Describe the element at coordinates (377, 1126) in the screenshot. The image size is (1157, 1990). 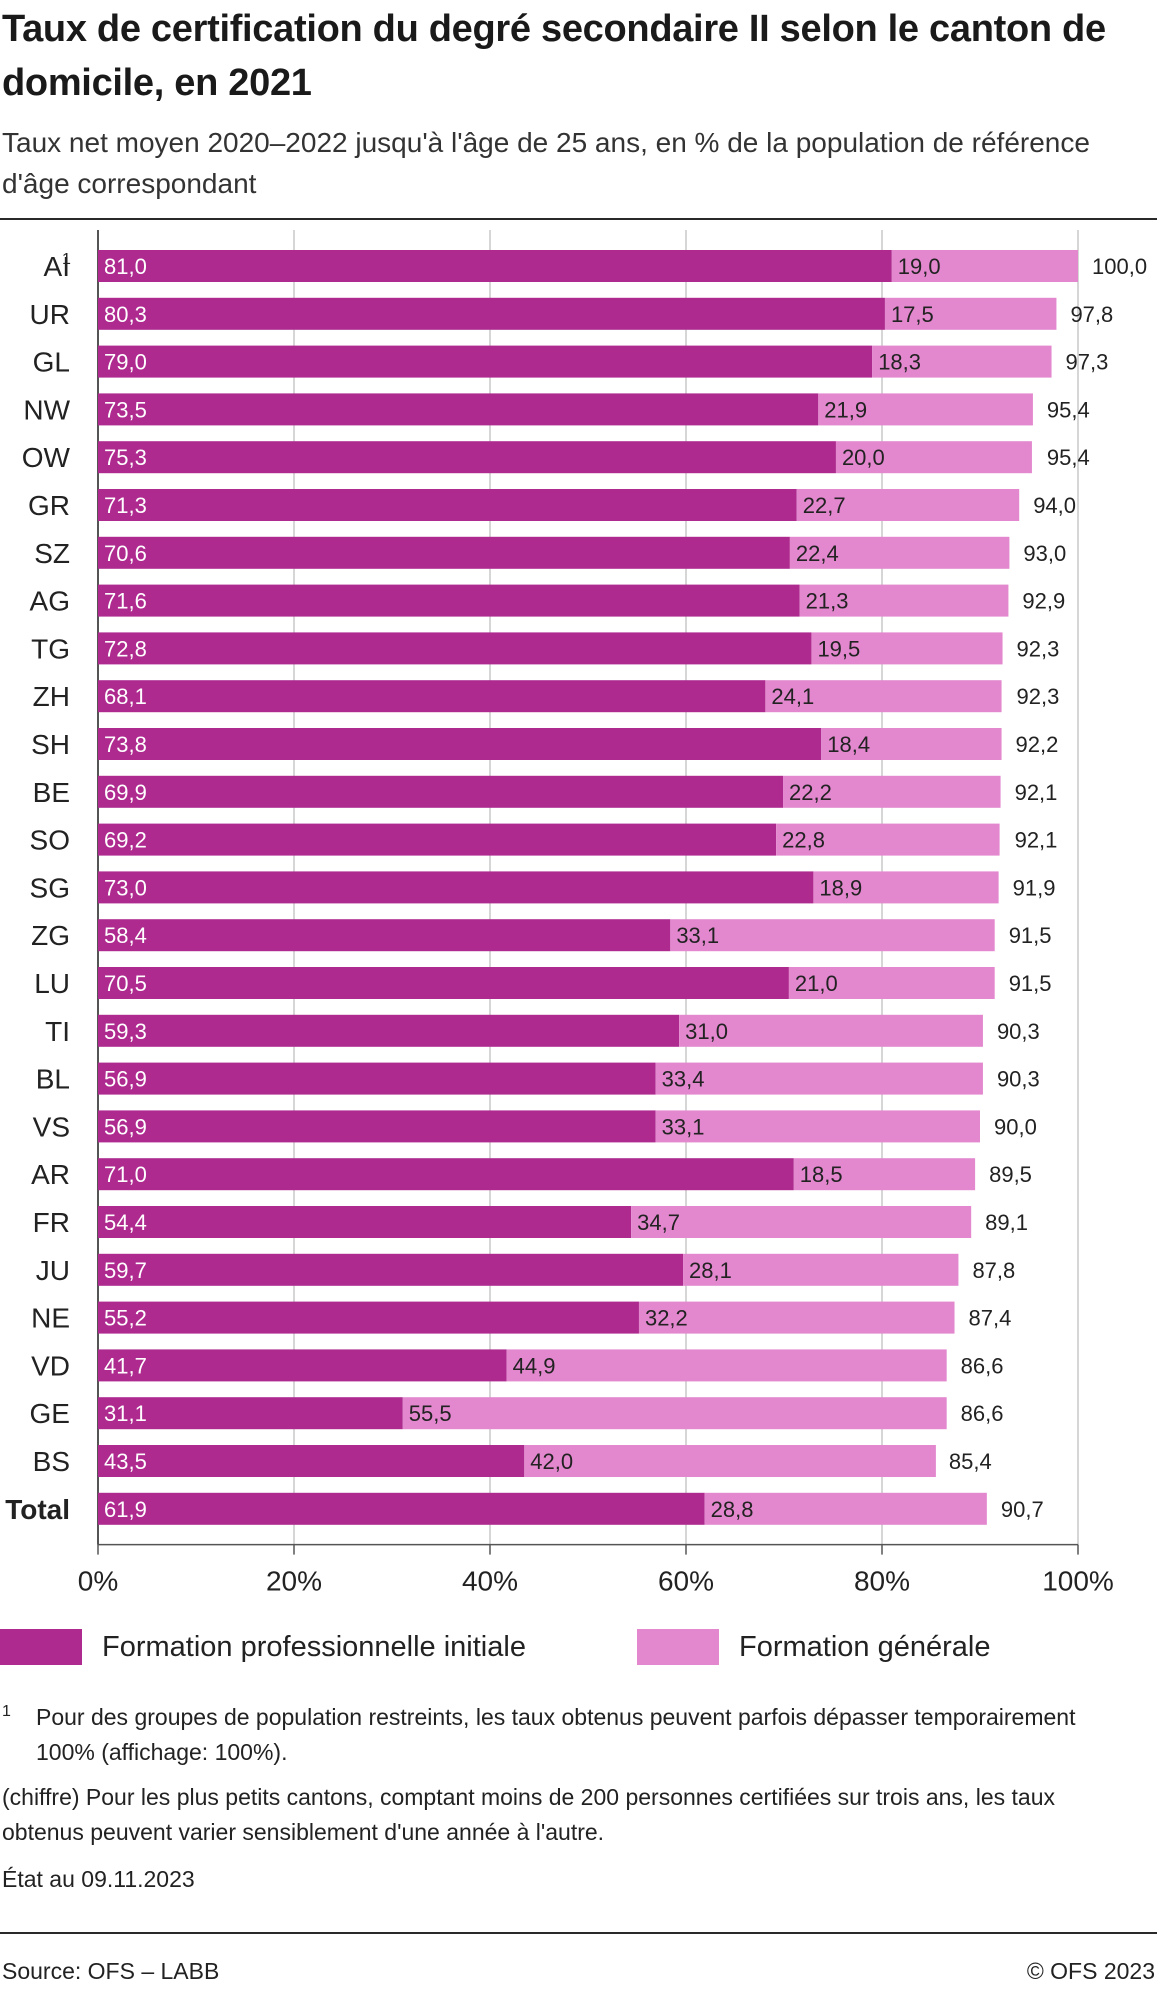
I see `bar-vocational-vs` at that location.